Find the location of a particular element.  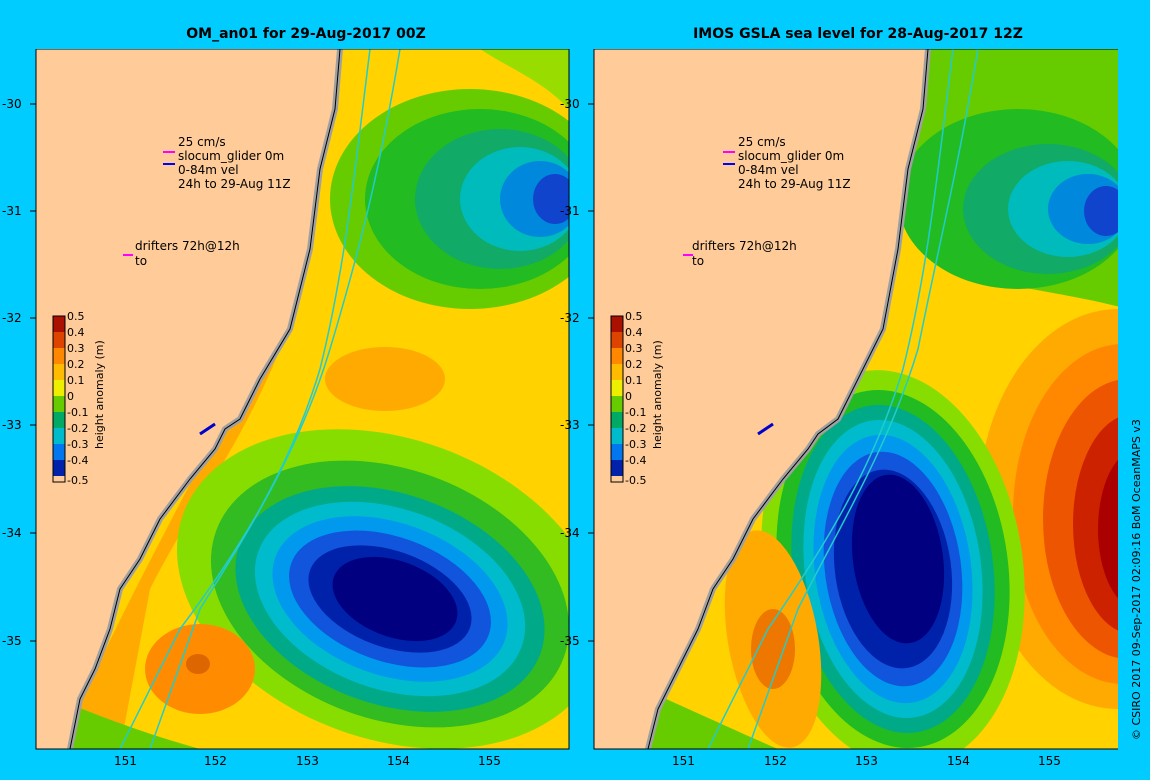

left-y-axis: -30 -31 -32 -33 -34 -35 is located at coordinates (19, 372).